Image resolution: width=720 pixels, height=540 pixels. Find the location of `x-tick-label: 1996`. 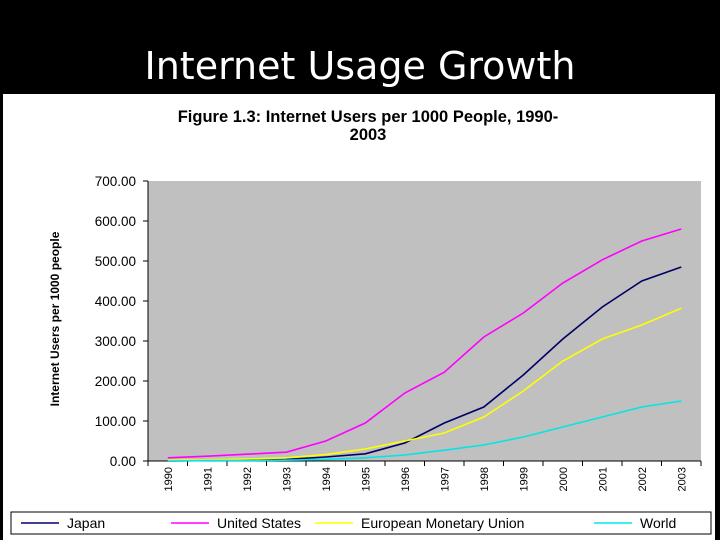

x-tick-label: 1996 is located at coordinates (406, 479).